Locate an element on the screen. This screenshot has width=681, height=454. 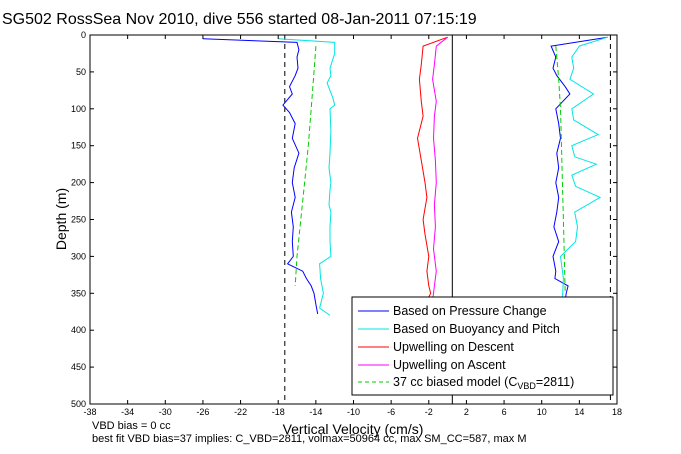
x-tick-label: 2 is located at coordinates (466, 412).